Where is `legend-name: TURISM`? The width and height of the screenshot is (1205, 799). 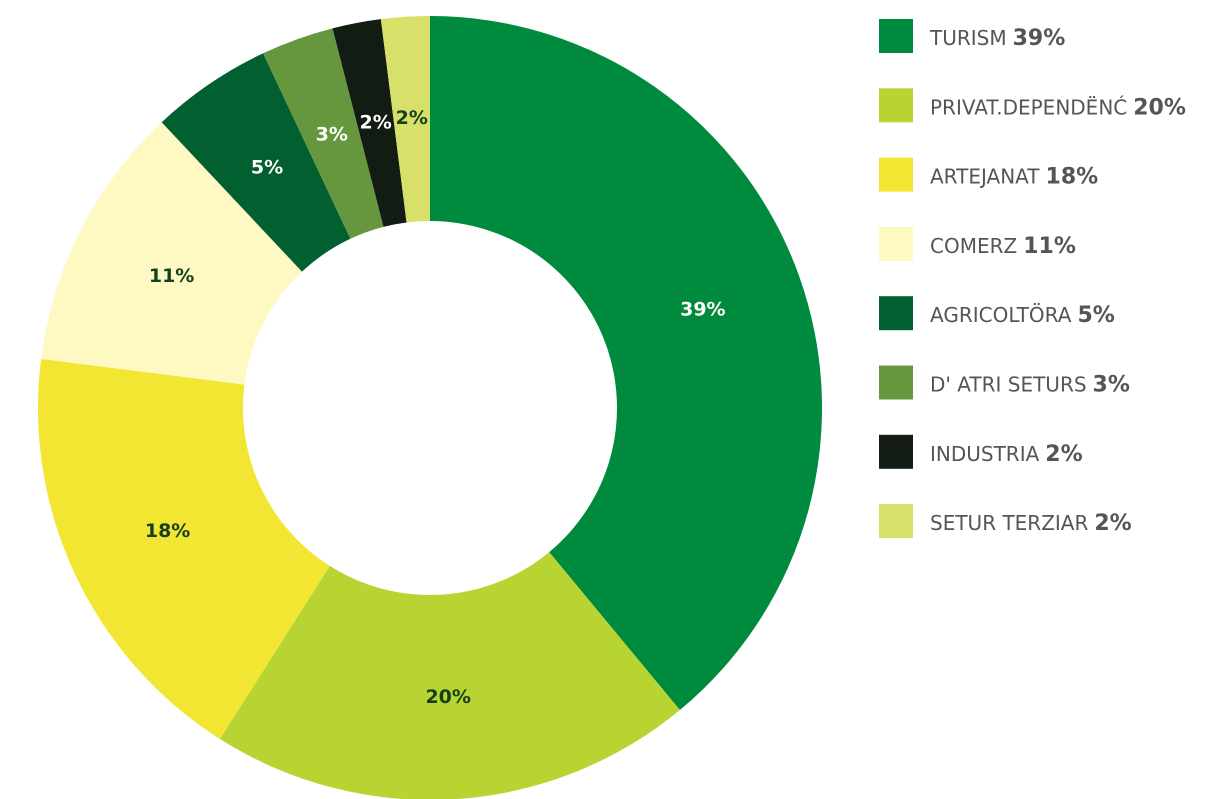 legend-name: TURISM is located at coordinates (968, 38).